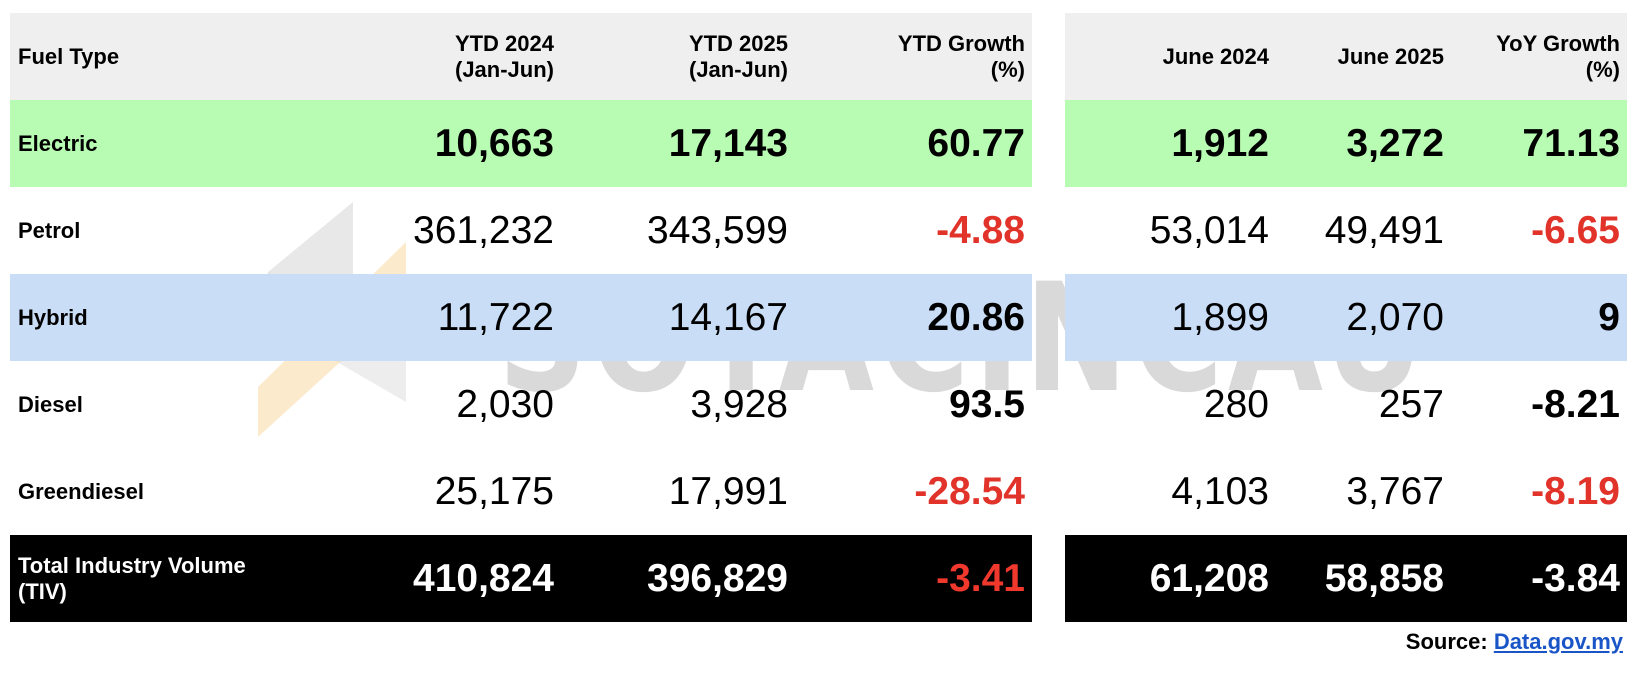 The height and width of the screenshot is (682, 1637). What do you see at coordinates (1395, 491) in the screenshot?
I see `june-2025-value: 3,767` at bounding box center [1395, 491].